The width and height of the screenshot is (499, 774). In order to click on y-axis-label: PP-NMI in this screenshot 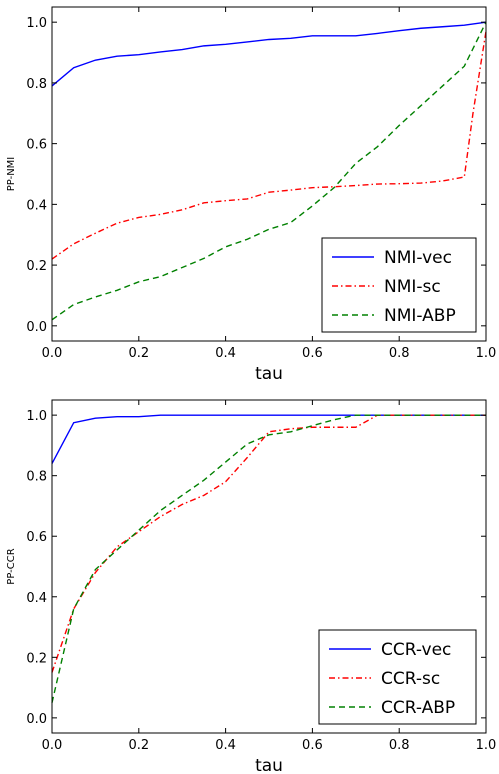, I will do `click(11, 174)`.